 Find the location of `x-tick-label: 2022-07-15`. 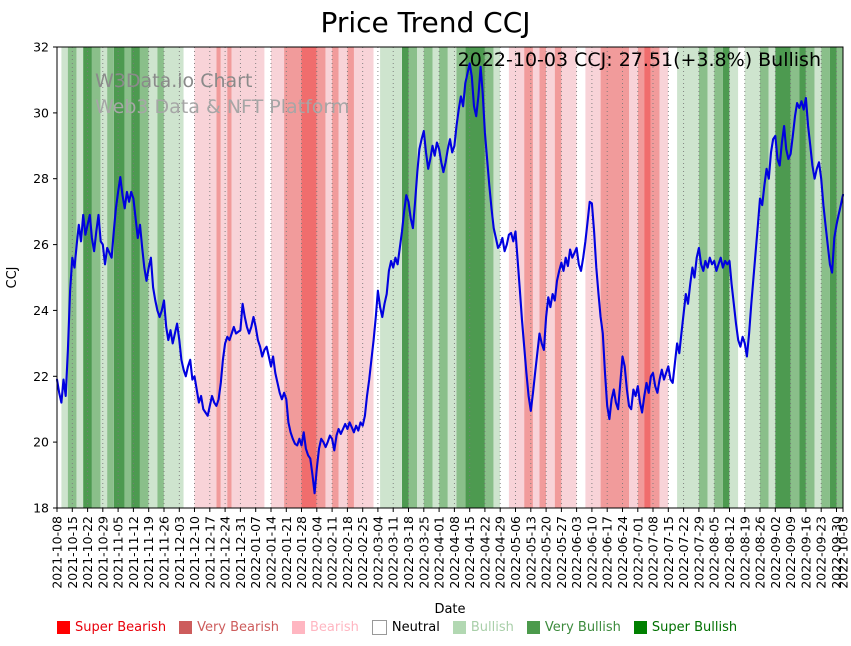

x-tick-label: 2022-07-15 is located at coordinates (668, 552).